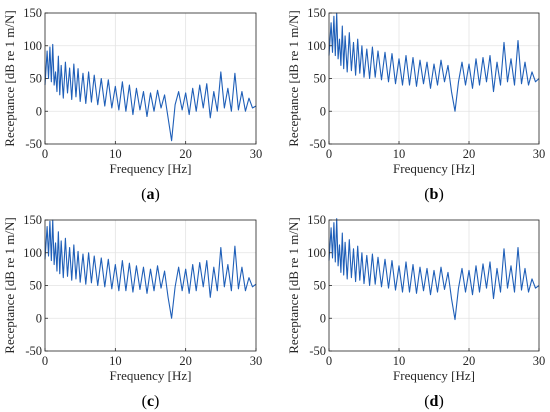  I want to click on panel-label-letter: b, so click(434, 194).